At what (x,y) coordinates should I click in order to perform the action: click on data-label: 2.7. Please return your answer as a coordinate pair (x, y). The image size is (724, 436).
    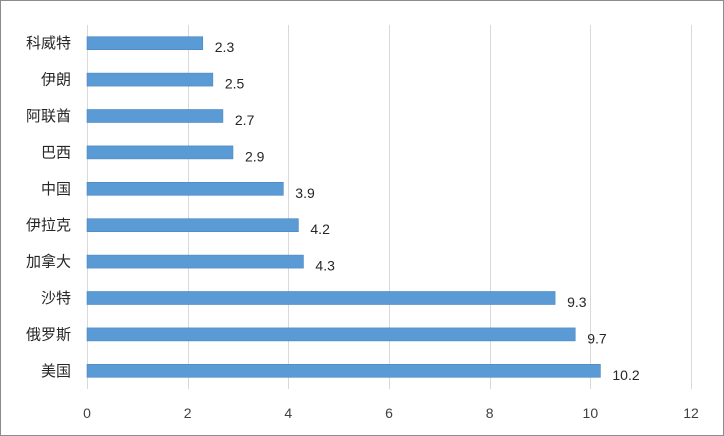
    Looking at the image, I should click on (245, 120).